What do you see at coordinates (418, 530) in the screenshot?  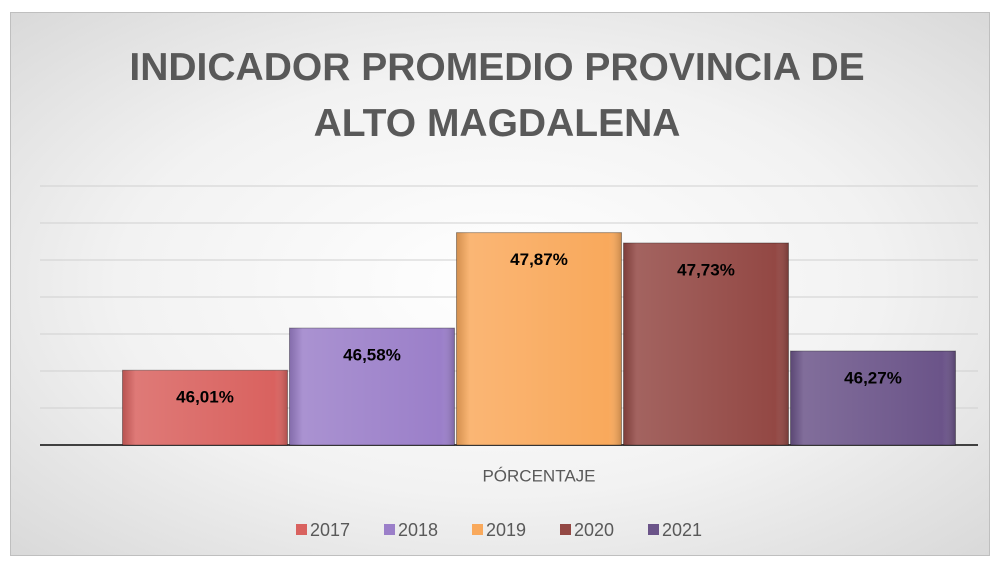 I see `legend-label: 2018` at bounding box center [418, 530].